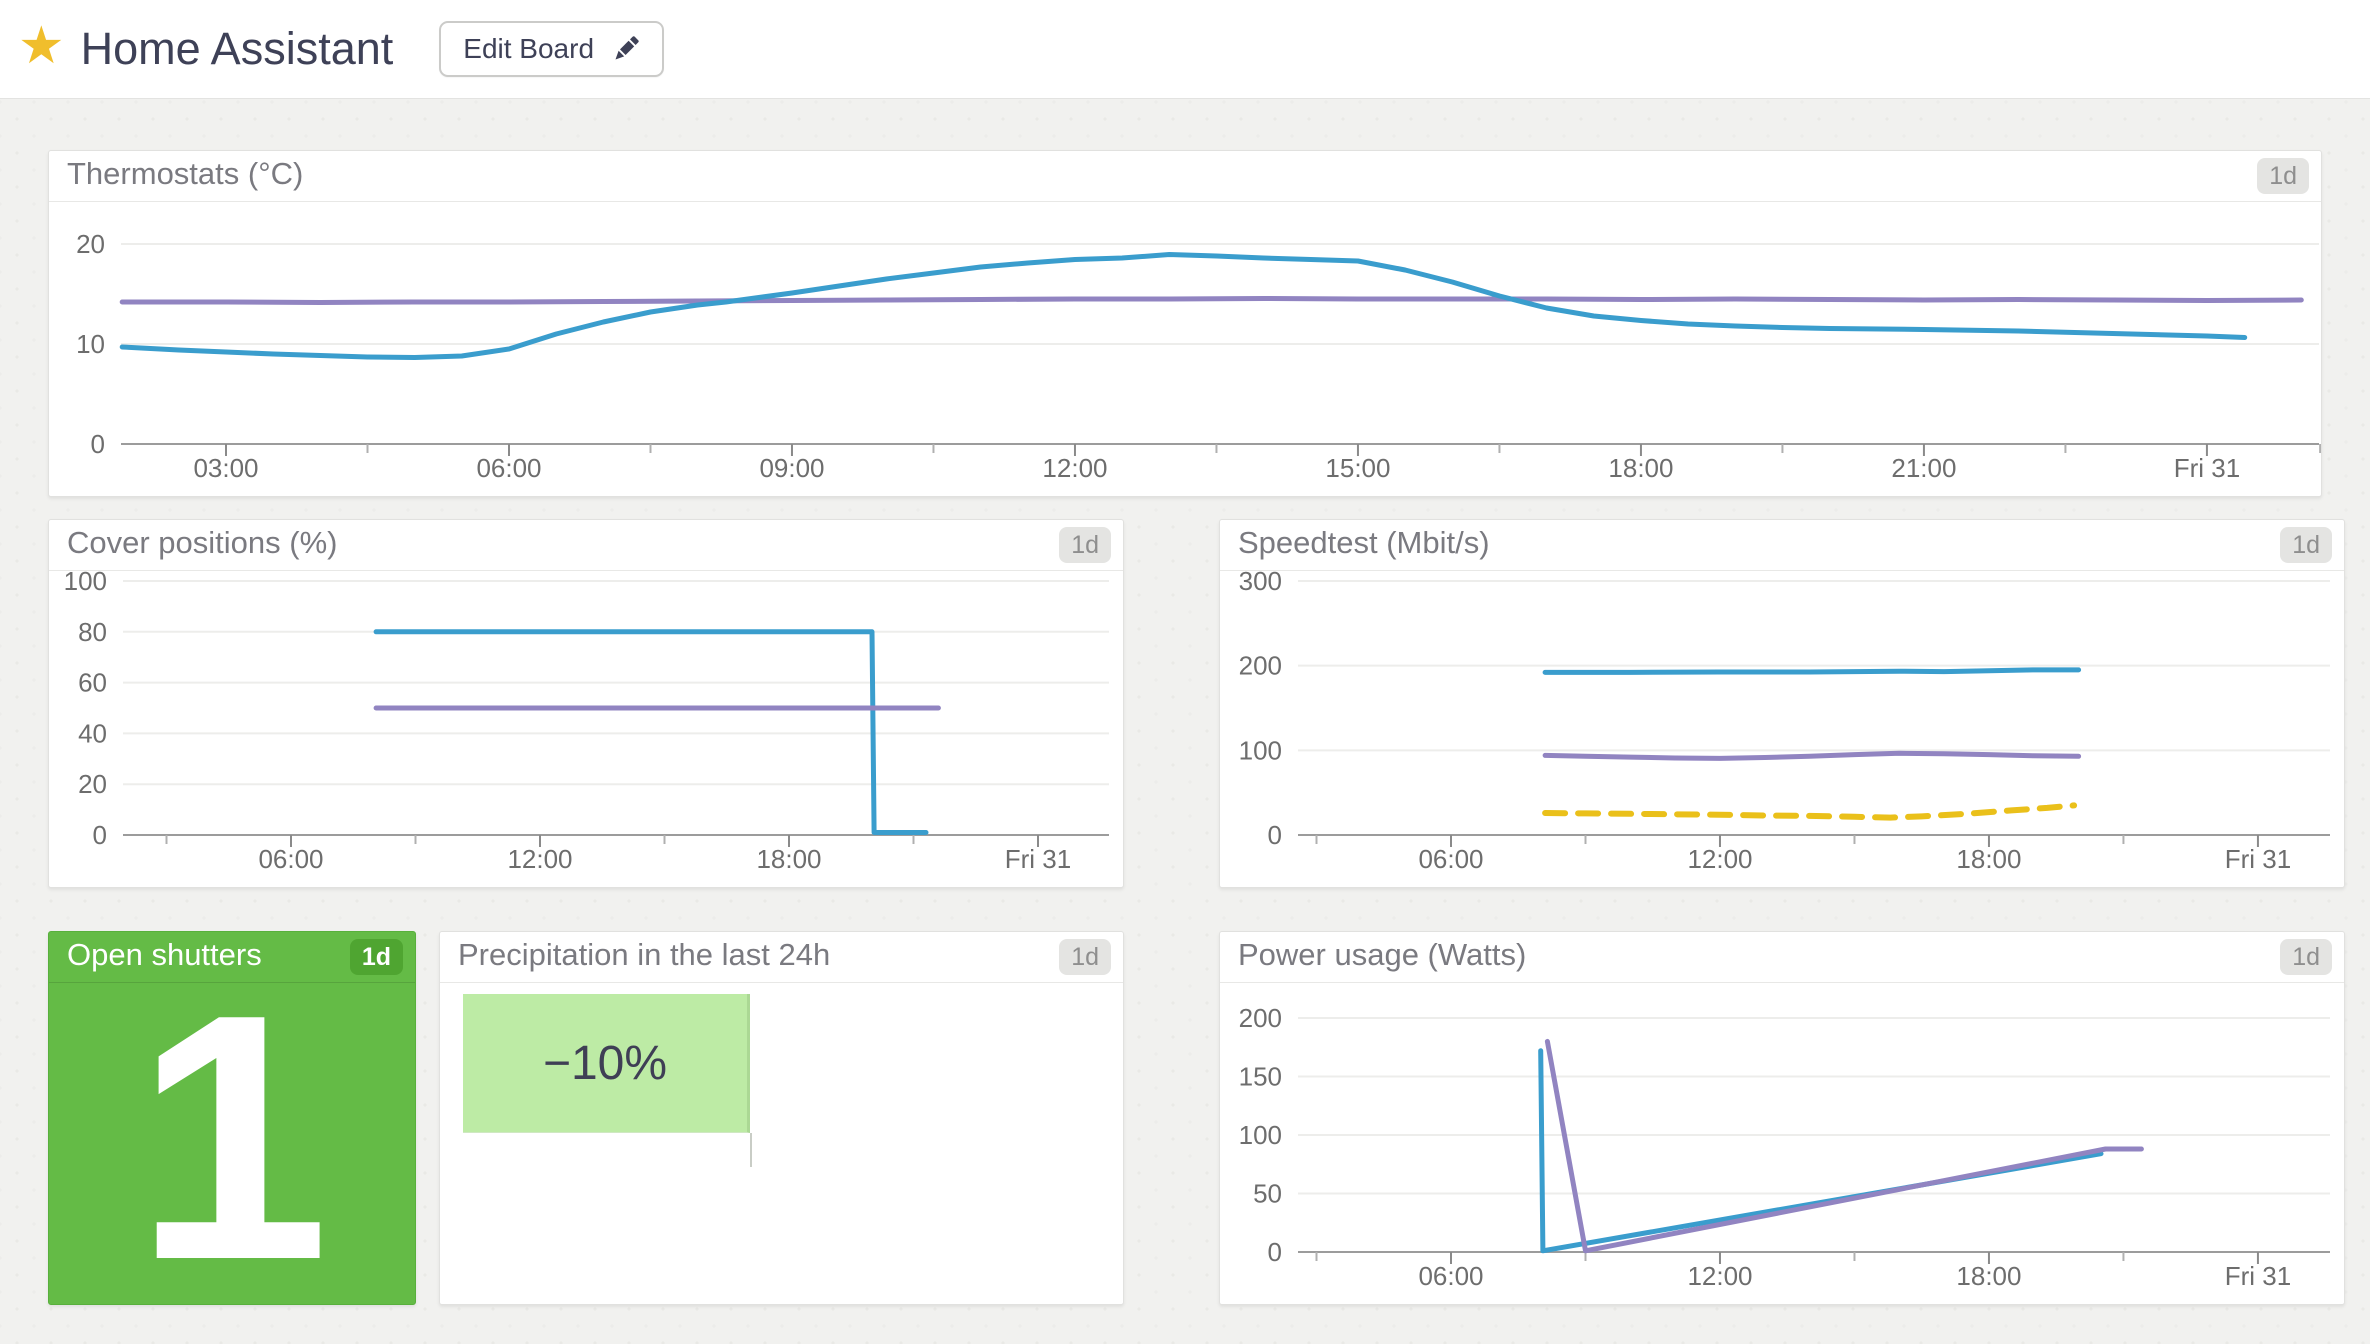 This screenshot has width=2370, height=1344. I want to click on panel-title: Precipitation in the last 24h, so click(644, 954).